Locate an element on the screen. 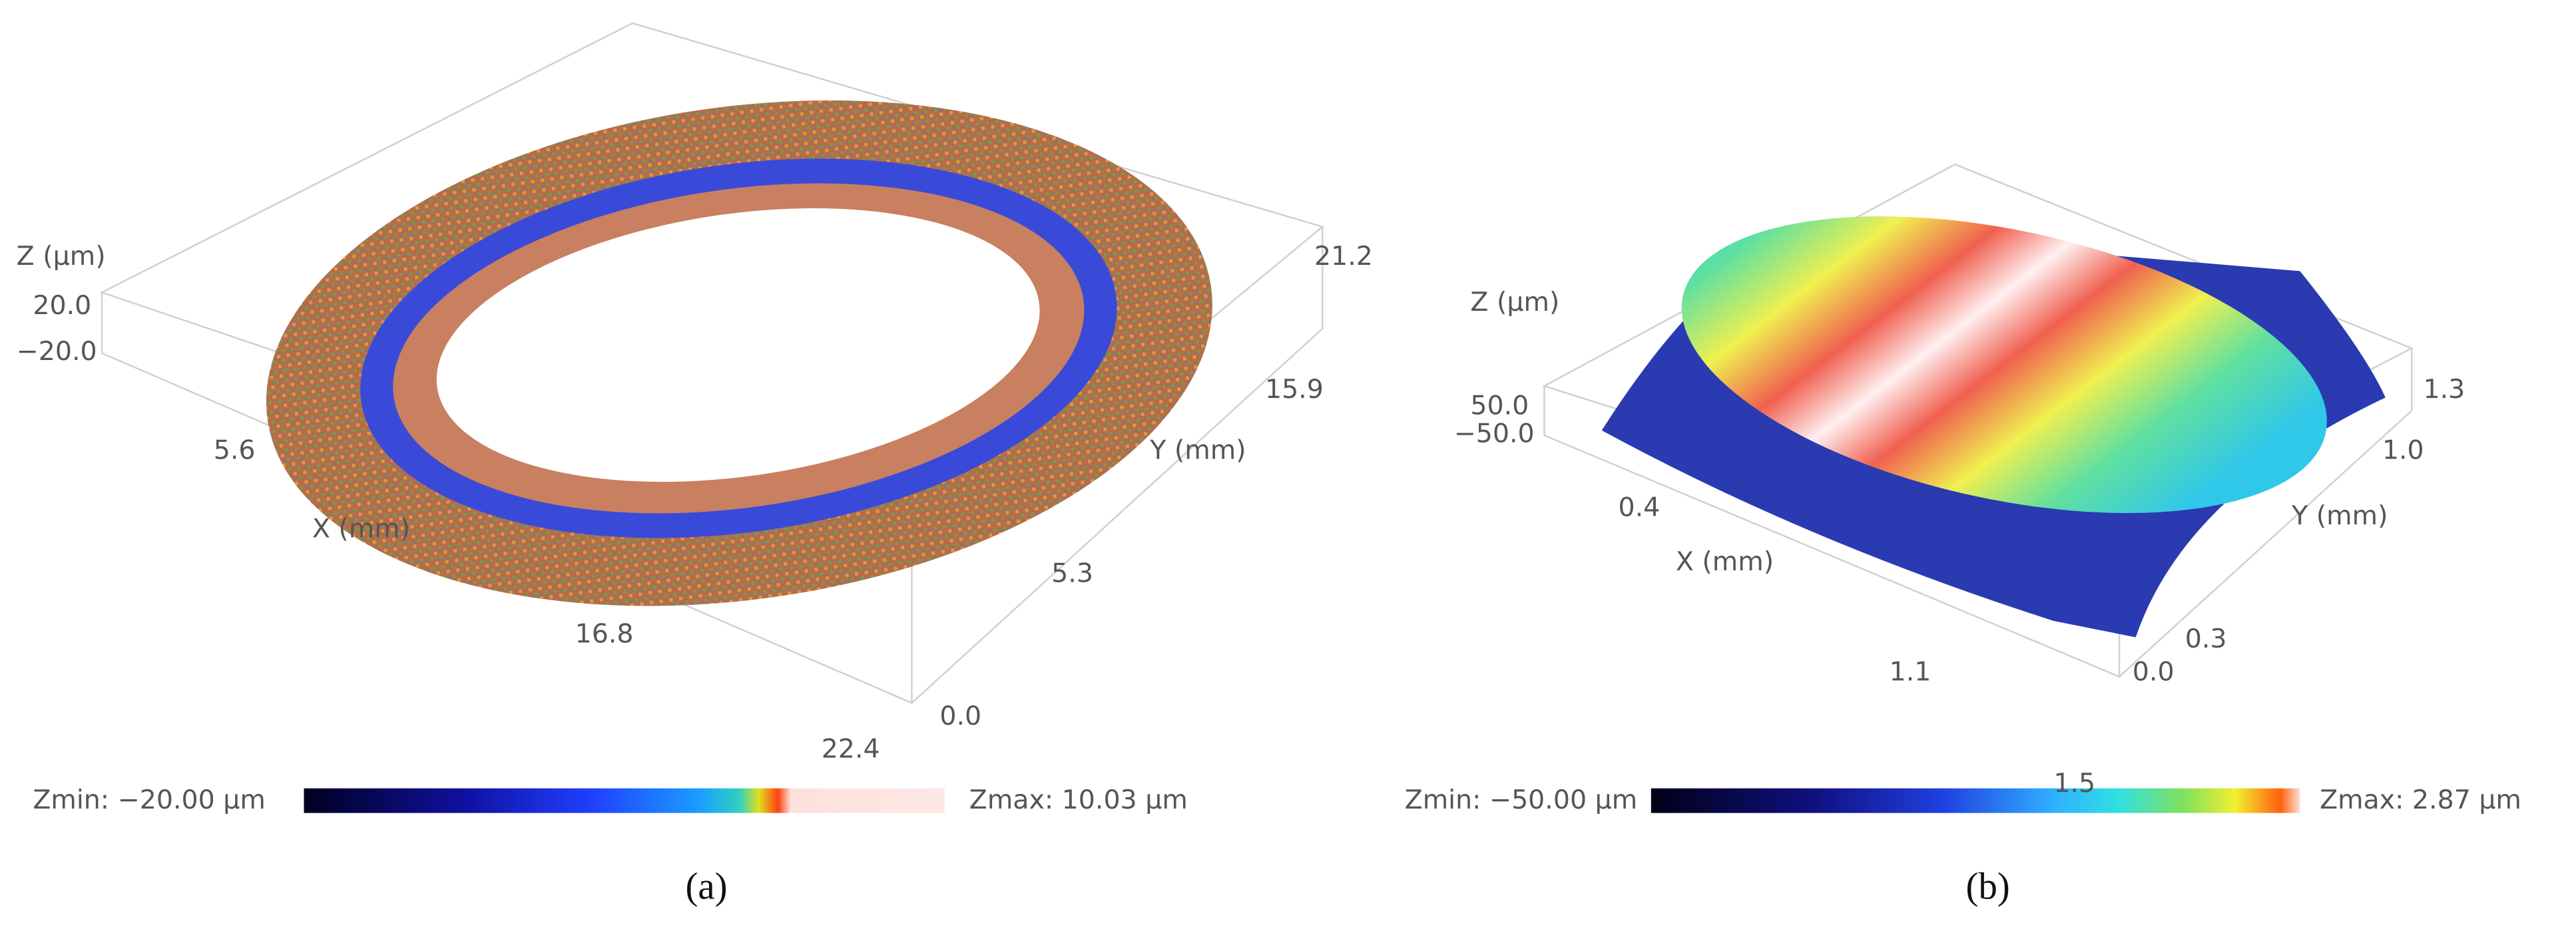  tick-label: 1.3 is located at coordinates (2445, 389).